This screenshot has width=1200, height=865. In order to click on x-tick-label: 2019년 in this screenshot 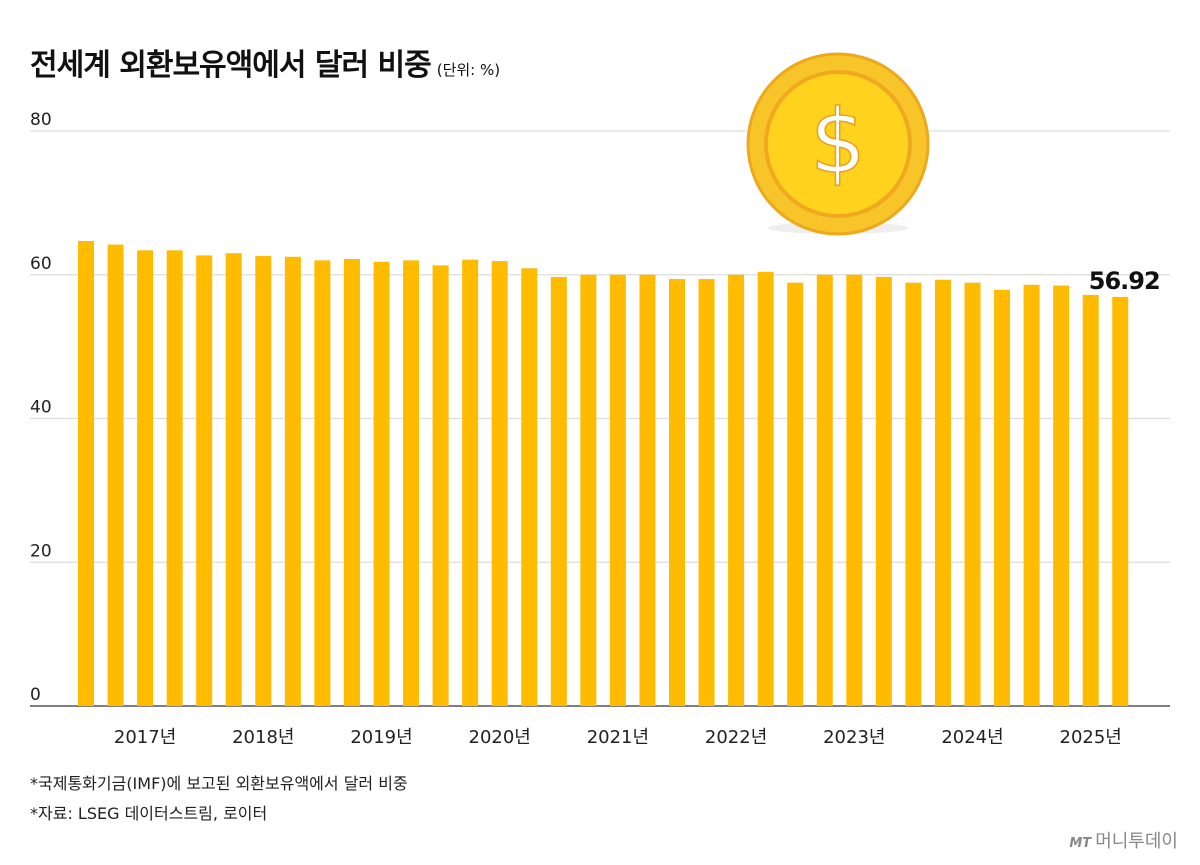, I will do `click(381, 737)`.